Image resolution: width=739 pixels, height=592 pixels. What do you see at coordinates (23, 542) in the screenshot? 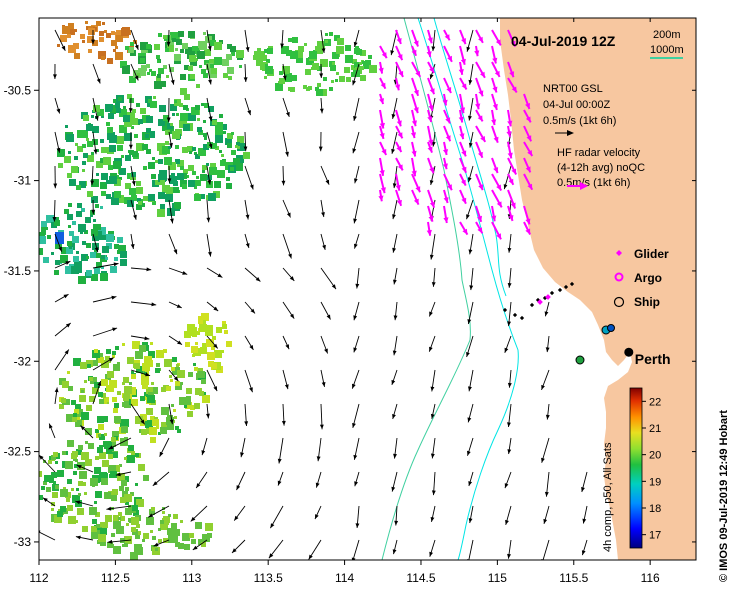
I see `y-tick-label: -33` at bounding box center [23, 542].